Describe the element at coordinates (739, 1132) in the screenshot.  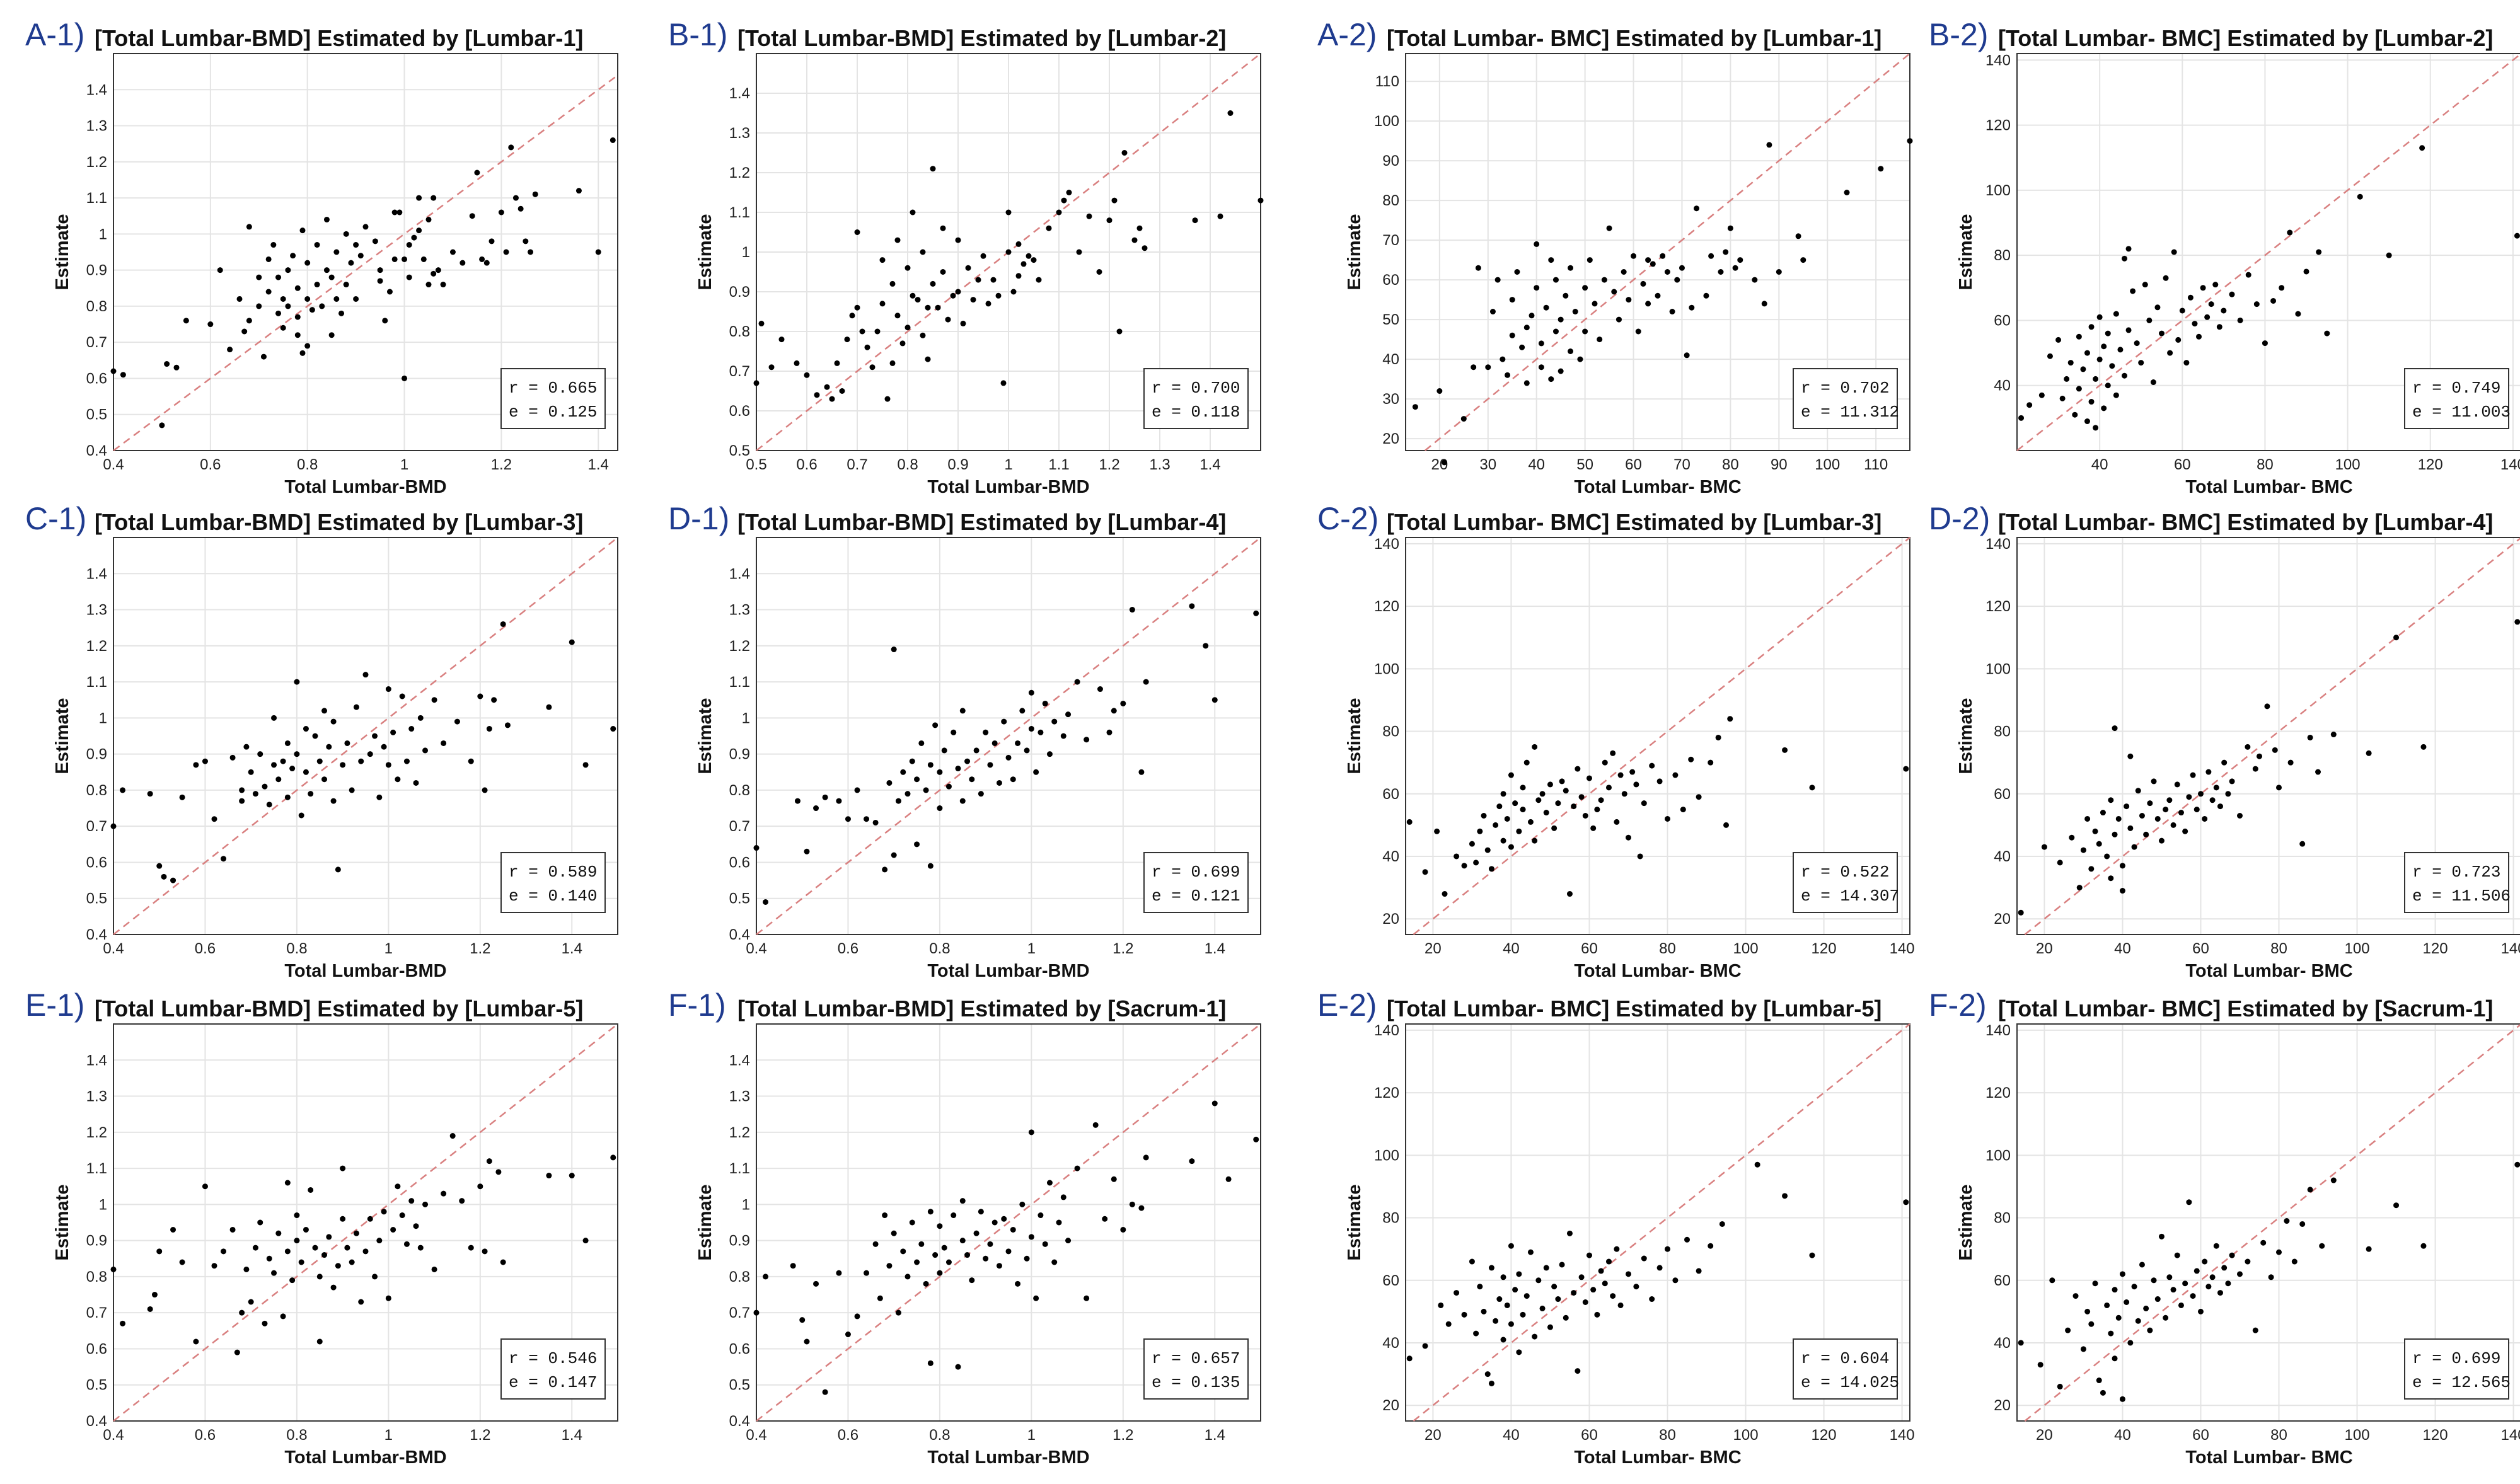
I see `y-tick-label: 1.2` at that location.